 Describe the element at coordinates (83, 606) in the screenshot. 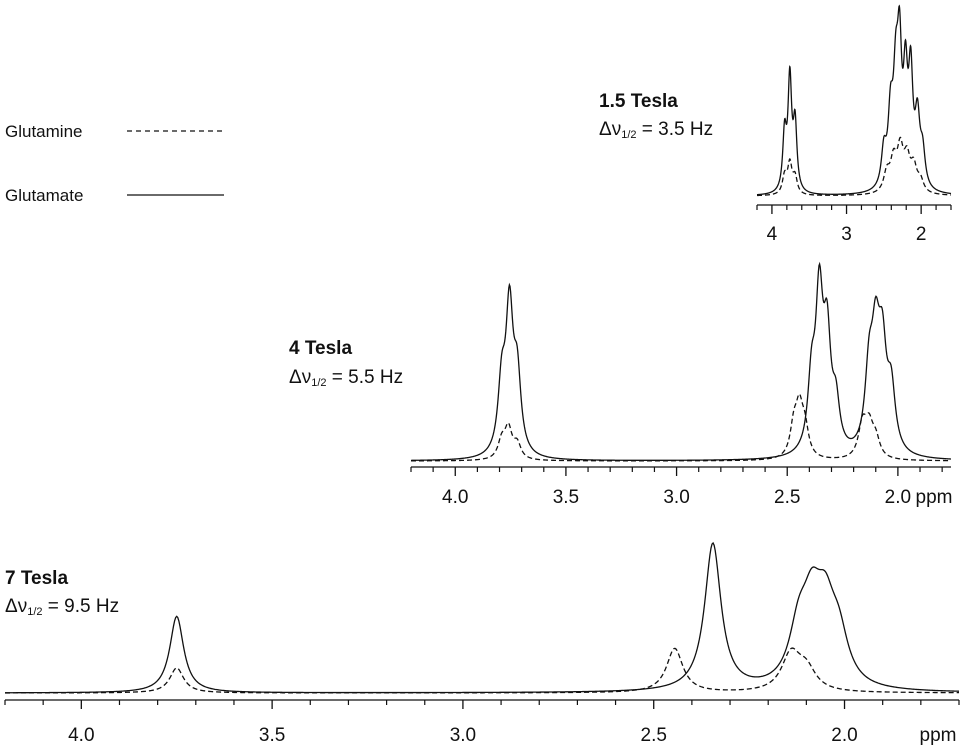

I see `linewidth-value: = 9.5 Hz` at that location.